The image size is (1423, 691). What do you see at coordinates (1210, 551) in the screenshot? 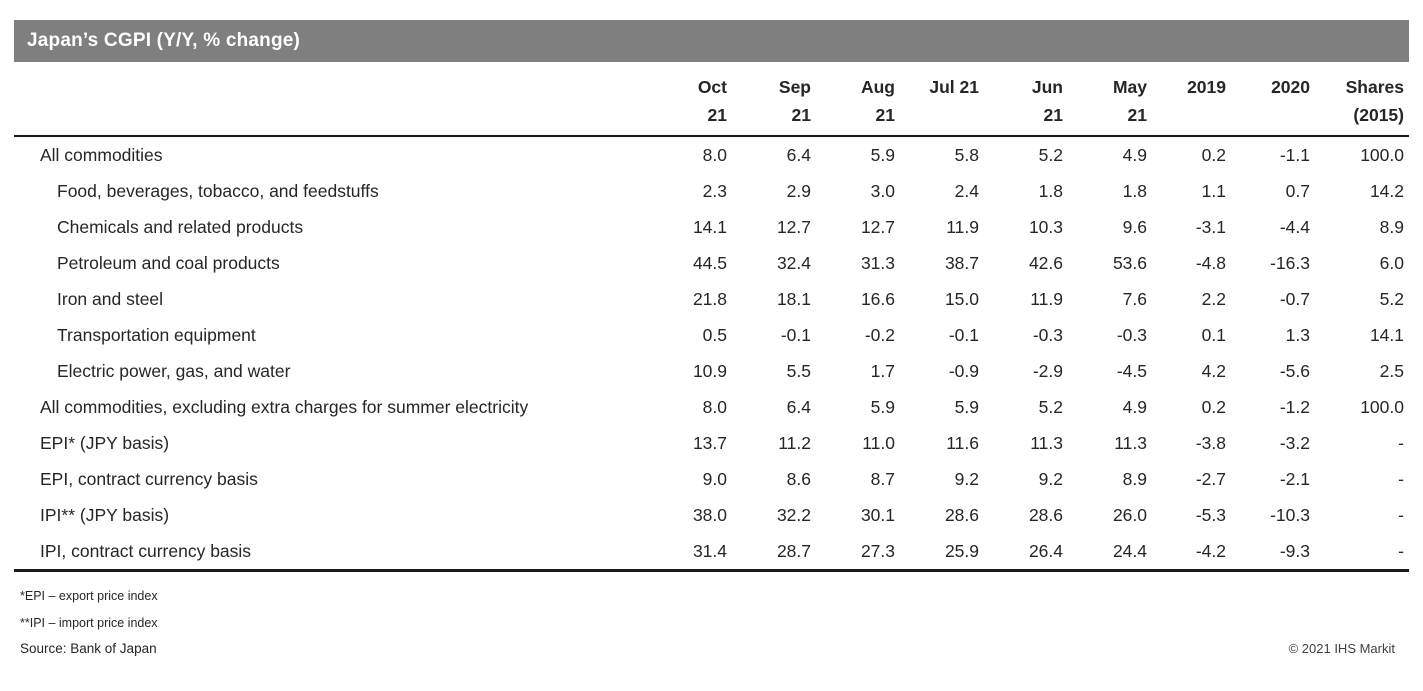
I see `data-cell: -4.2` at bounding box center [1210, 551].